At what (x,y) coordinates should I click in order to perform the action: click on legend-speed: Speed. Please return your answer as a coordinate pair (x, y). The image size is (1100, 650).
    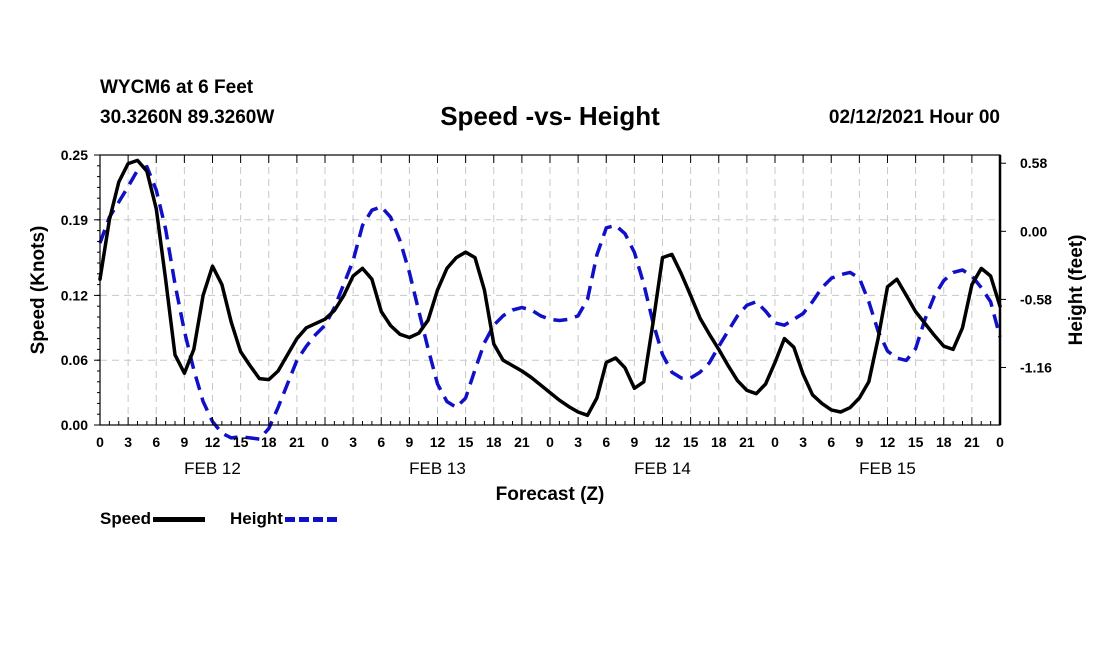
    Looking at the image, I should click on (153, 519).